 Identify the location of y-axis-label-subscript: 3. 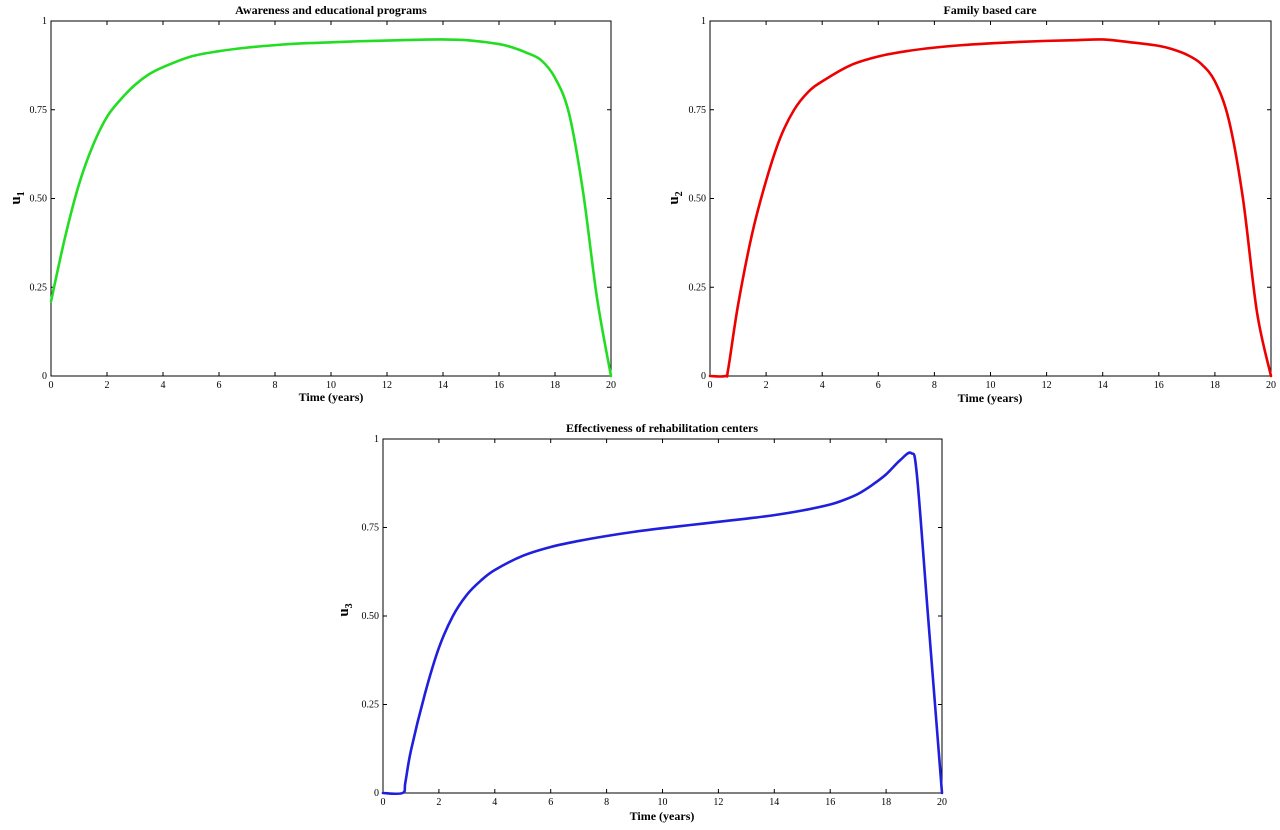
(349, 605).